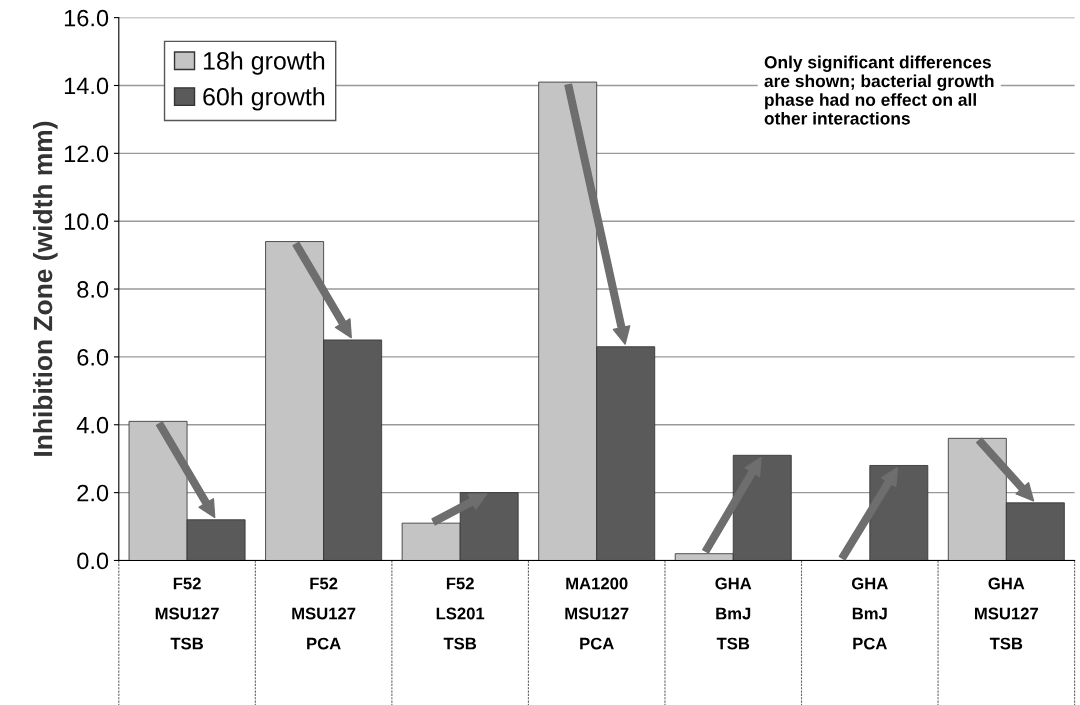 This screenshot has width=1080, height=705. Describe the element at coordinates (93, 493) in the screenshot. I see `y-tick-label: 2.0` at that location.